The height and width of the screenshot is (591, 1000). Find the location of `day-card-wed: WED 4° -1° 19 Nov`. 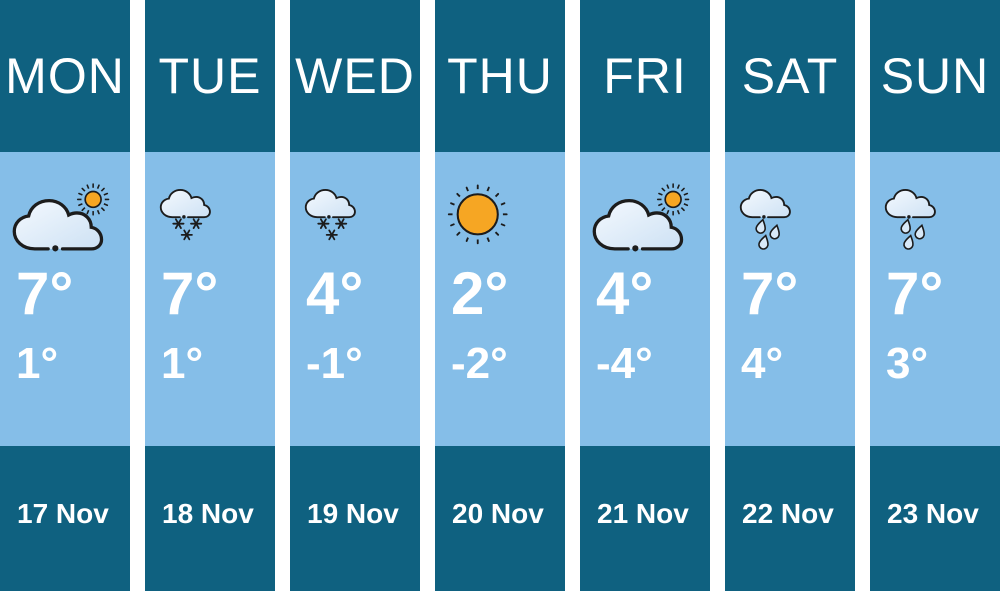

day-card-wed: WED 4° -1° 19 Nov is located at coordinates (355, 295).